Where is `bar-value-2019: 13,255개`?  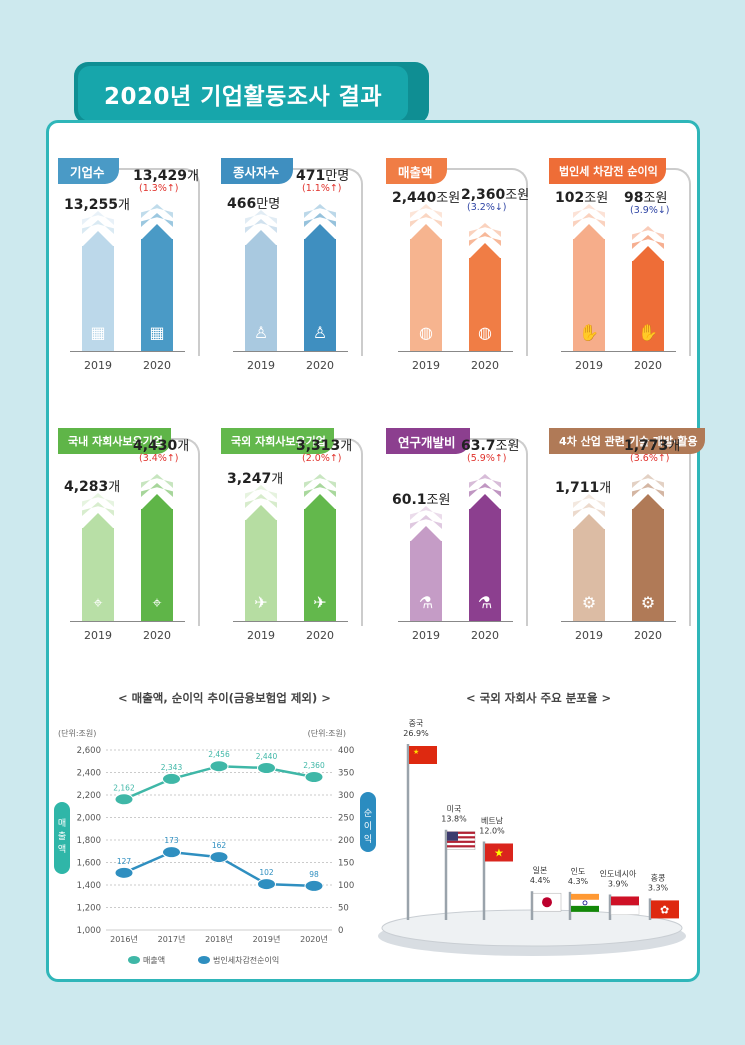 bar-value-2019: 13,255개 is located at coordinates (97, 203).